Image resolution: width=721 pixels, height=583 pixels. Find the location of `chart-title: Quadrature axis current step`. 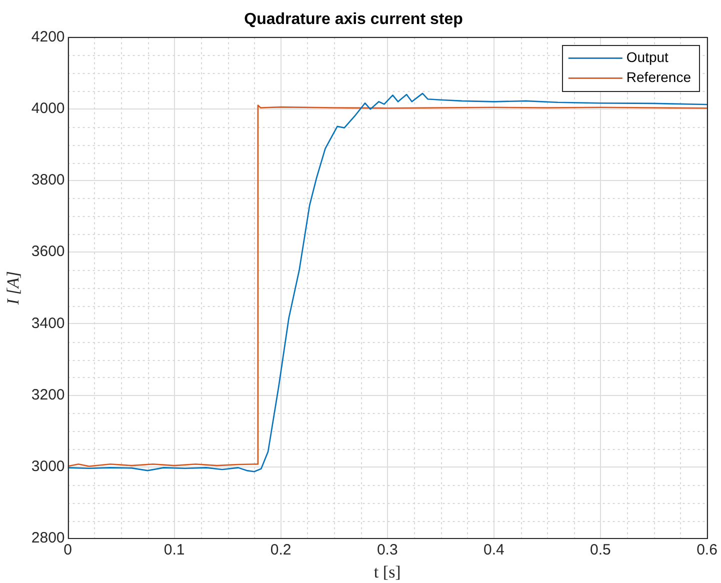

chart-title: Quadrature axis current step is located at coordinates (354, 19).